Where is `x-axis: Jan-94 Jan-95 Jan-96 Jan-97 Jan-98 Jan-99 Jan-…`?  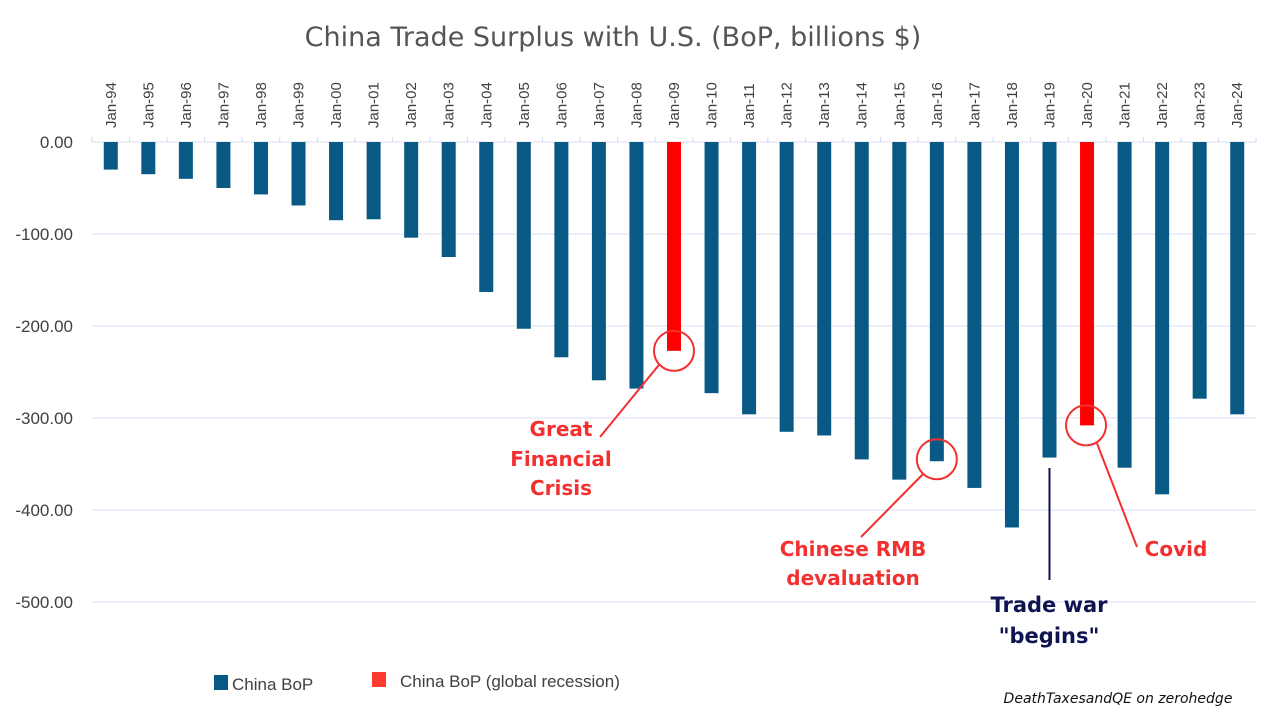 x-axis: Jan-94 Jan-95 Jan-96 Jan-97 Jan-98 Jan-99 Jan-… is located at coordinates (674, 112).